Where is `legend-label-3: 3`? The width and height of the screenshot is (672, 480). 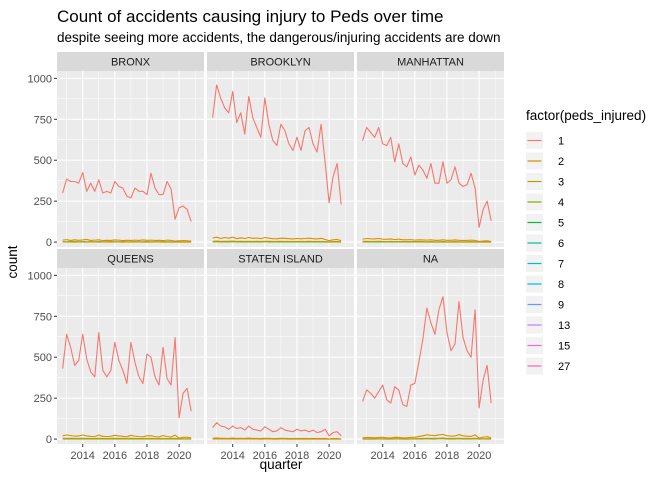 legend-label-3: 3 is located at coordinates (561, 183).